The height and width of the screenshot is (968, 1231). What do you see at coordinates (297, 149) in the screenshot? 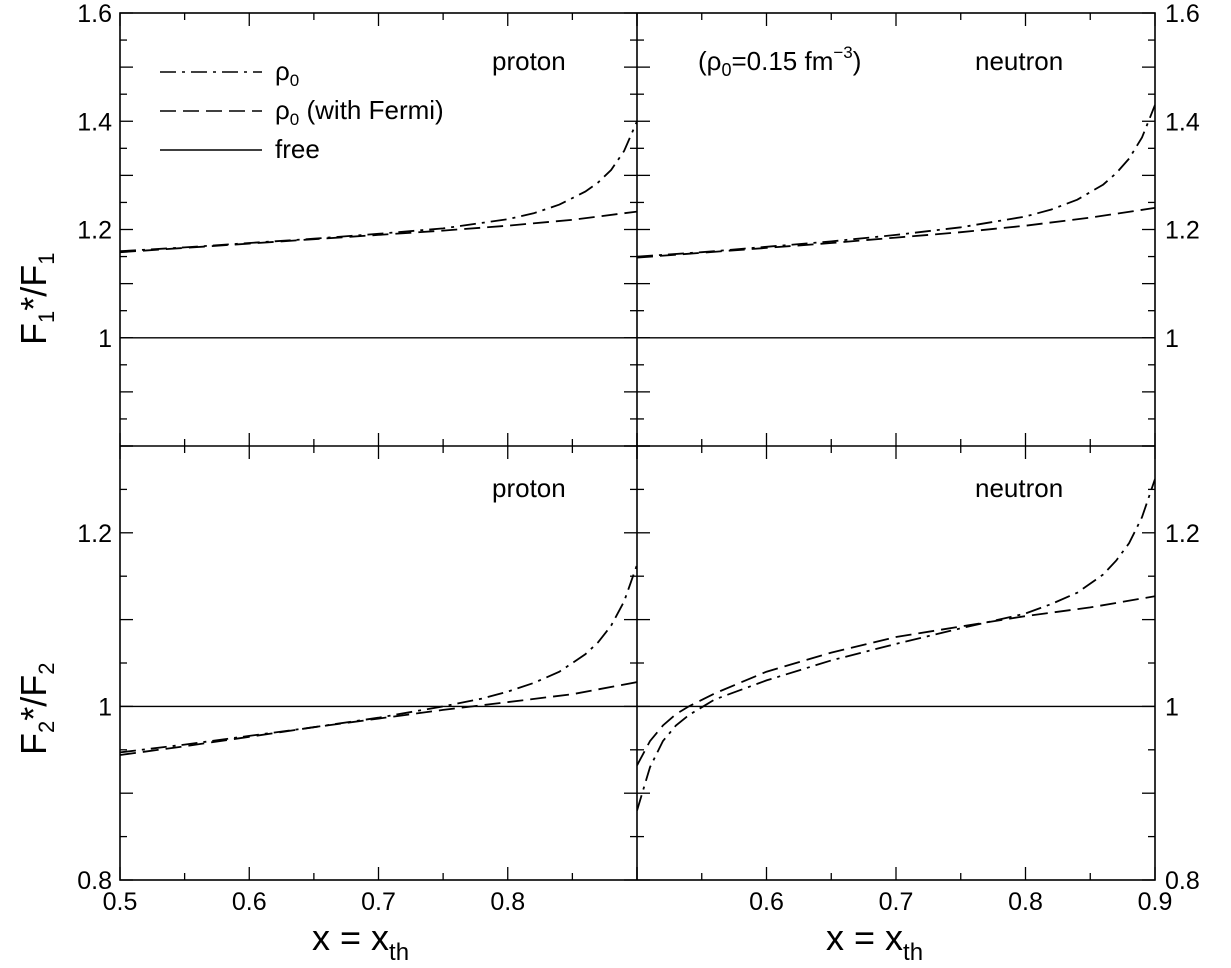
I see `legend-entry-free: free` at bounding box center [297, 149].